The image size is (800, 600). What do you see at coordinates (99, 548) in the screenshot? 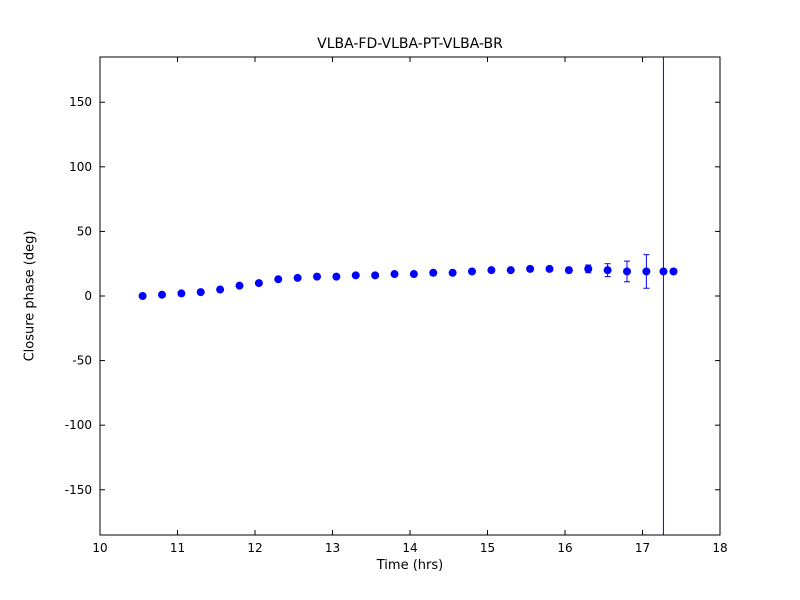
I see `x-tick-label: 10` at bounding box center [99, 548].